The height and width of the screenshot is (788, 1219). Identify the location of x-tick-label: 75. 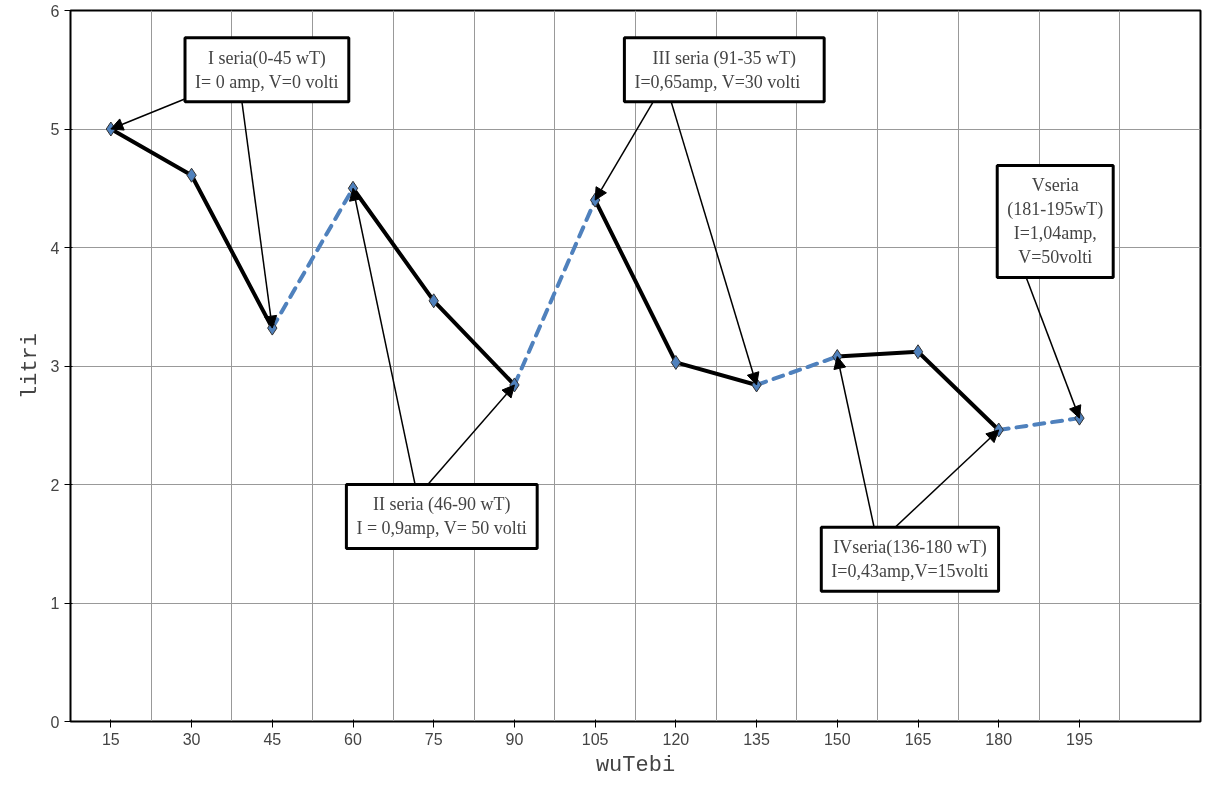
(433, 739).